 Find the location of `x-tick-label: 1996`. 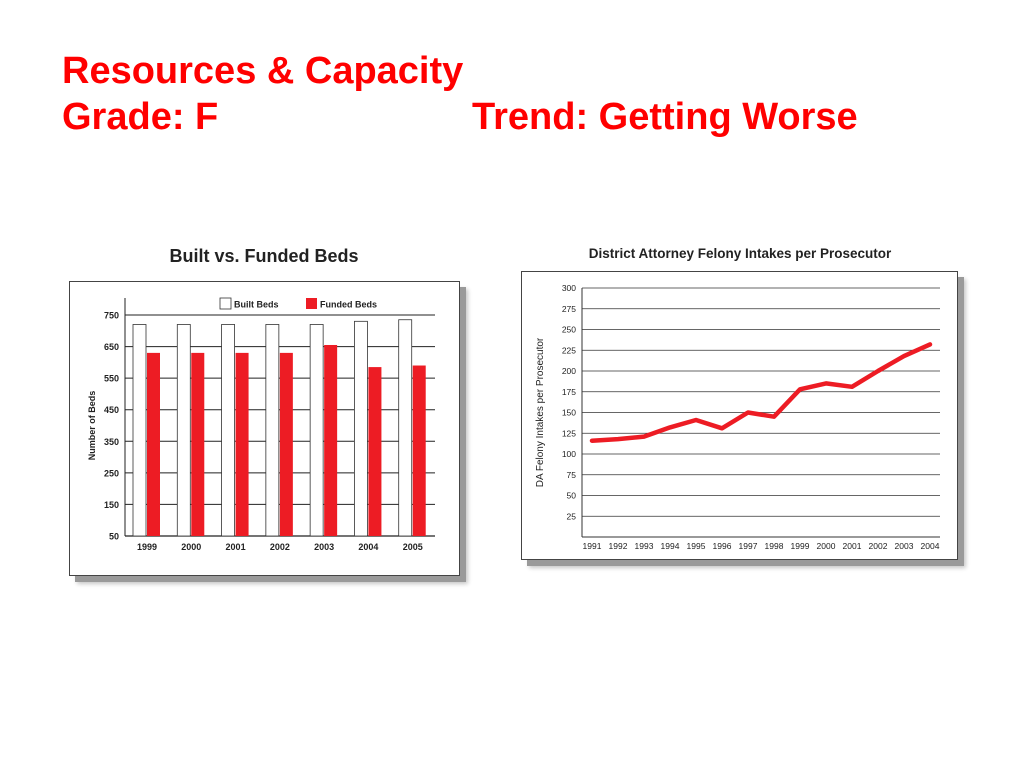

x-tick-label: 1996 is located at coordinates (722, 546).